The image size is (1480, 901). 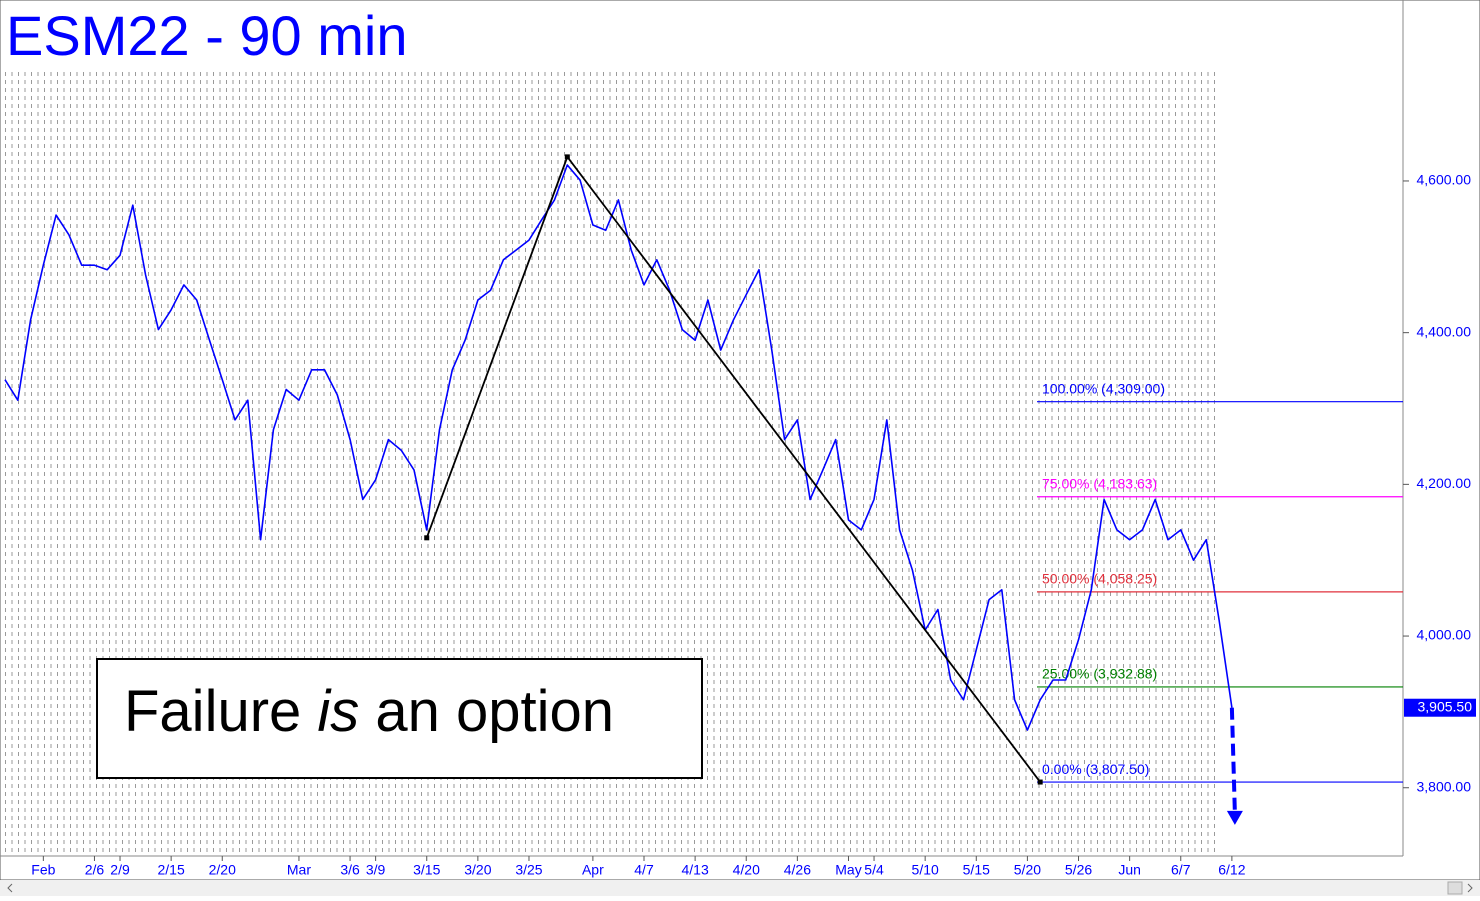 What do you see at coordinates (426, 870) in the screenshot?
I see `x-tick-label: 3/15` at bounding box center [426, 870].